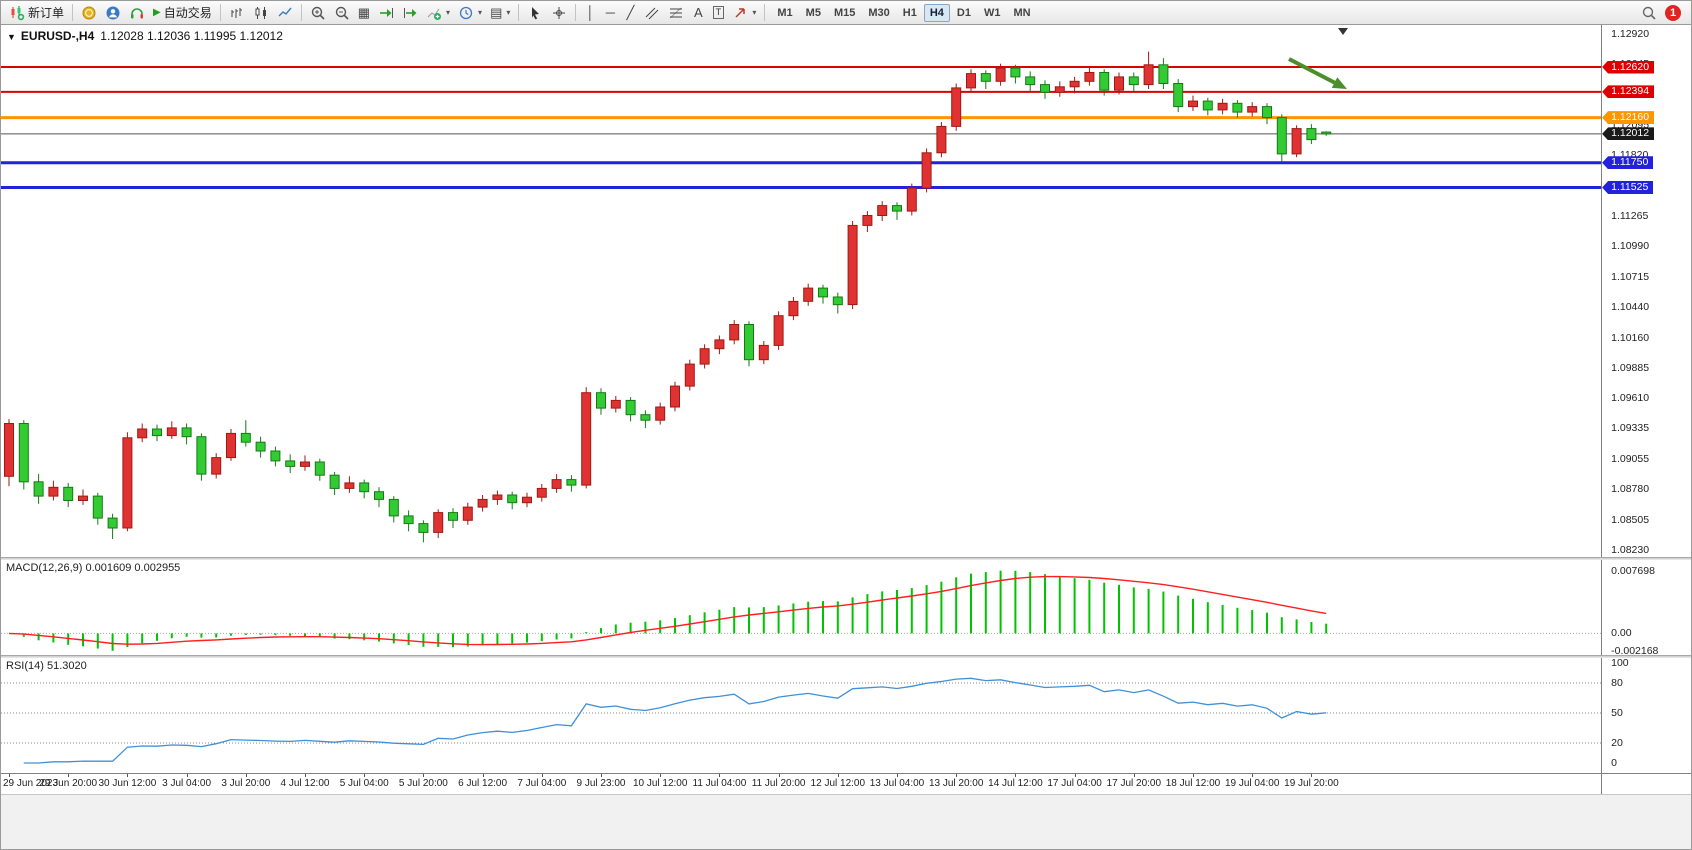  Describe the element at coordinates (675, 610) in the screenshot. I see `macd-histogram` at that location.